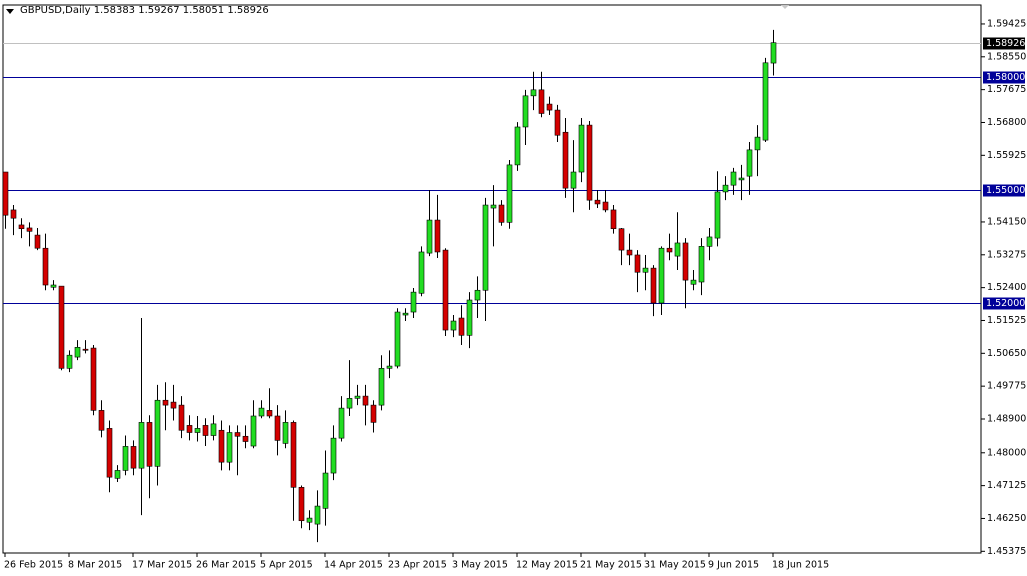 The height and width of the screenshot is (576, 1027). I want to click on x-tick-label: 17 Mar 2015, so click(162, 565).